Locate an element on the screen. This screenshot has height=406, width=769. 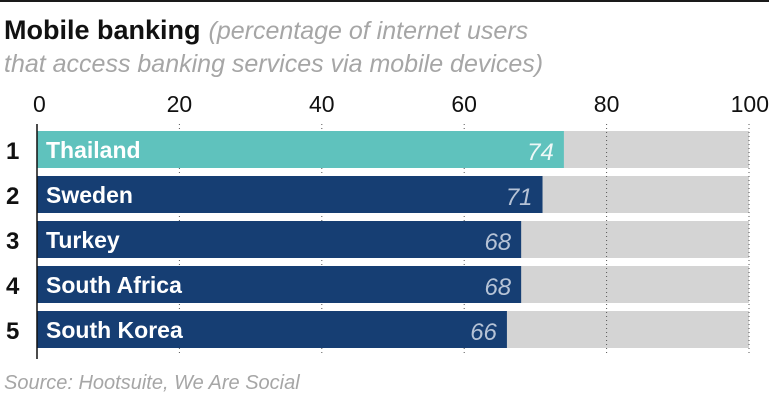
chart-title: Mobile banking is located at coordinates (102, 30).